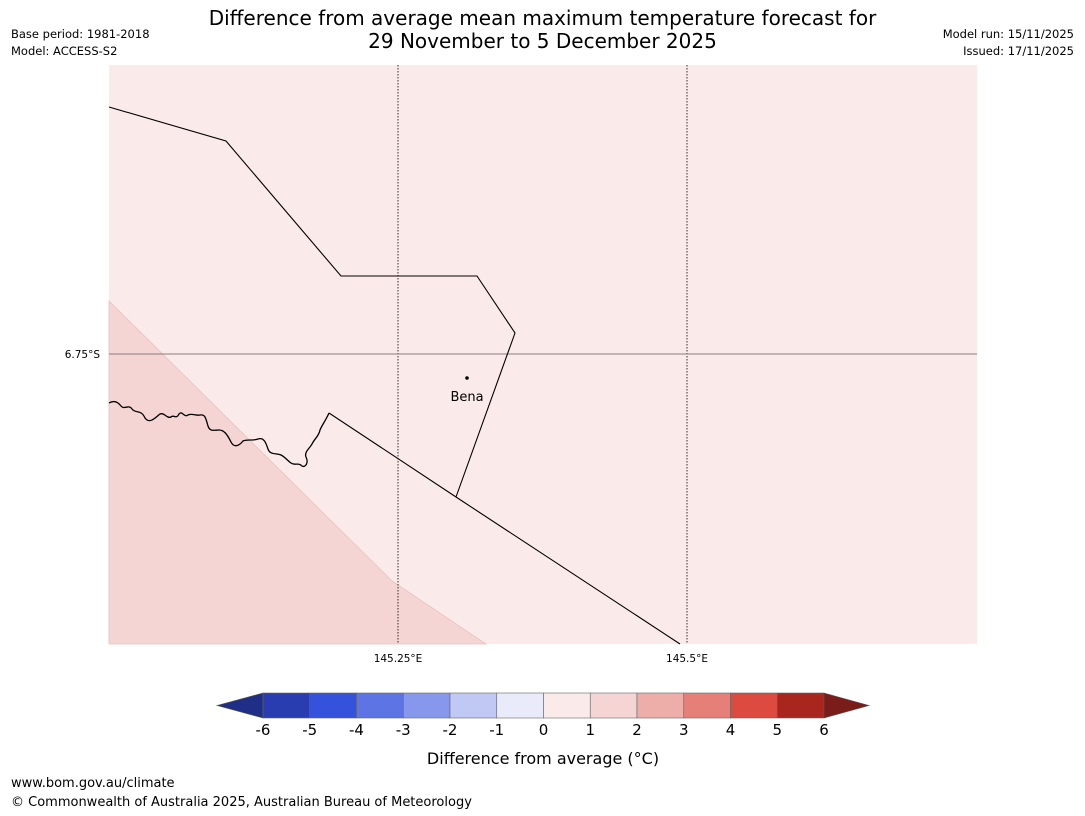 This screenshot has width=1085, height=816. Describe the element at coordinates (398, 659) in the screenshot. I see `lon-label-145-25: 145.25°E` at that location.